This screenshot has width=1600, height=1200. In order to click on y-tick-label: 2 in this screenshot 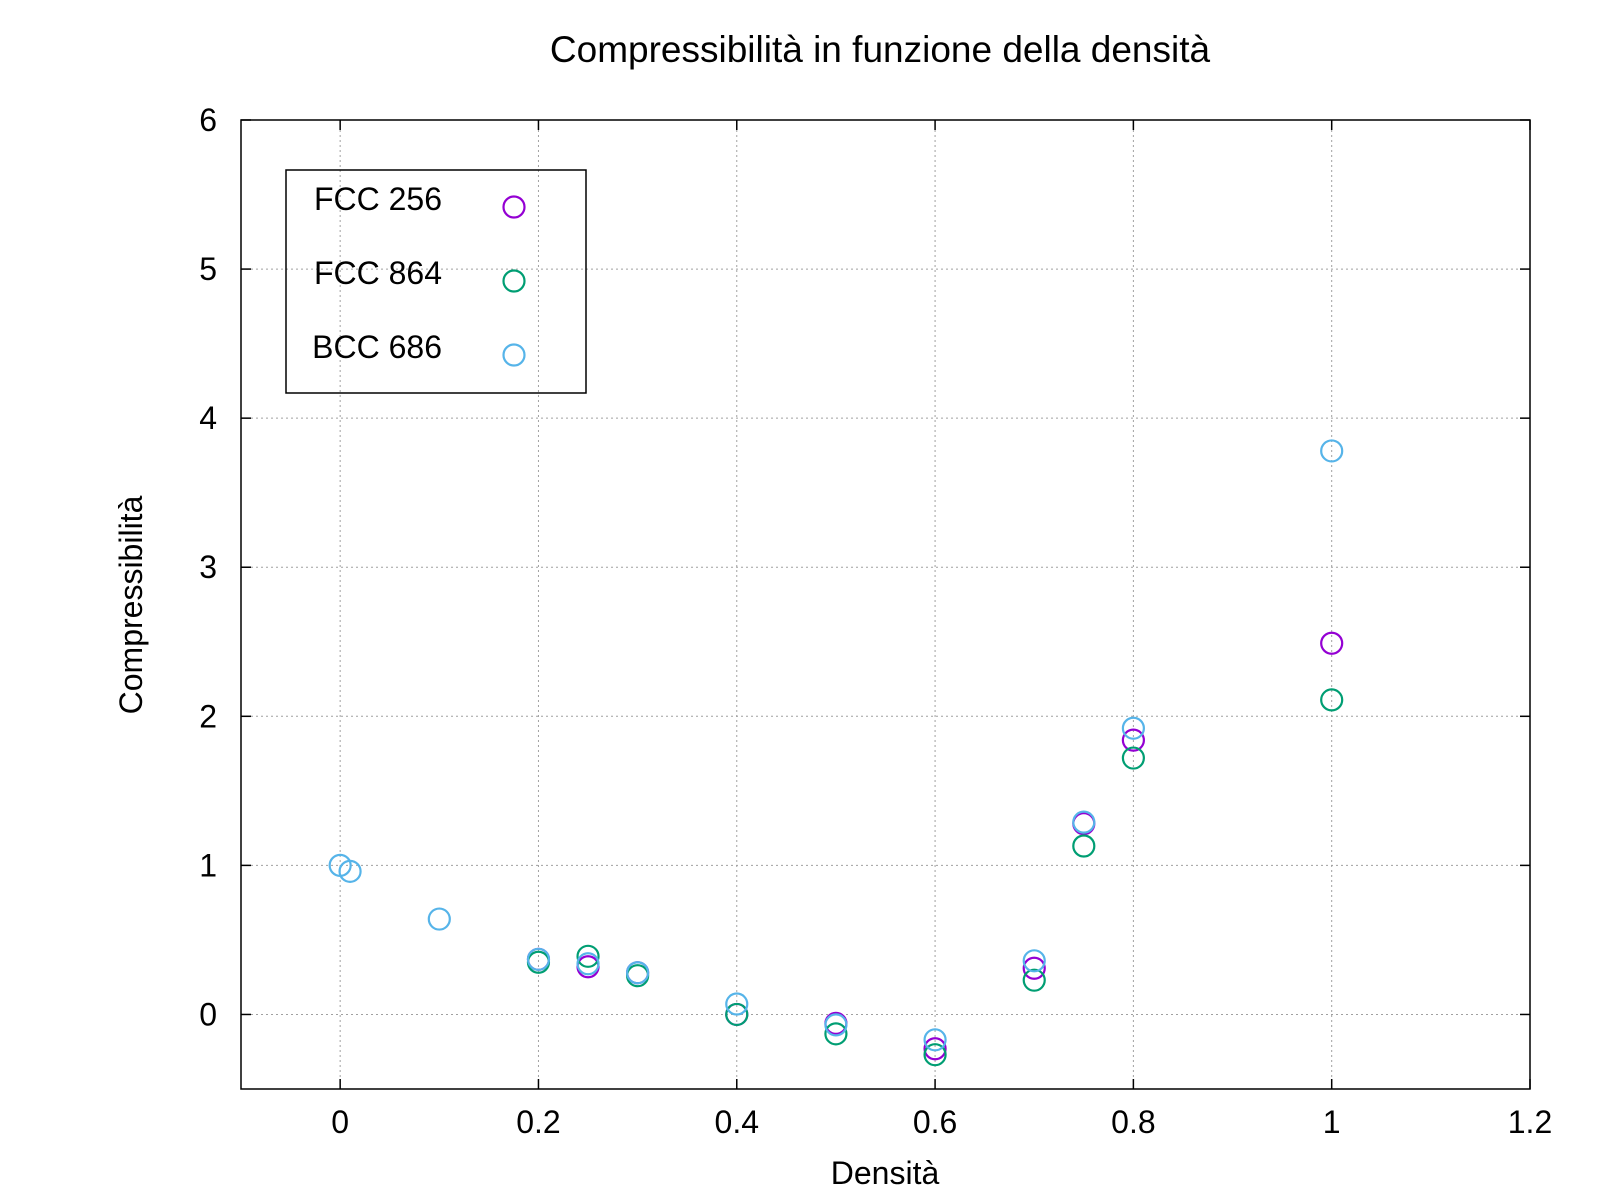, I will do `click(208, 716)`.